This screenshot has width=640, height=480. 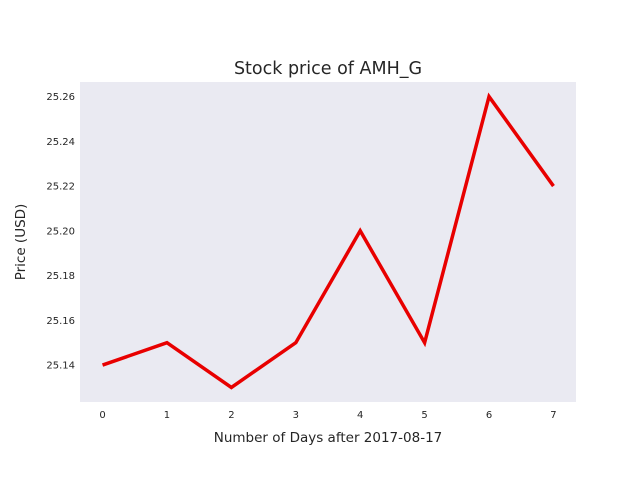 What do you see at coordinates (102, 415) in the screenshot?
I see `x-tick-label: 0` at bounding box center [102, 415].